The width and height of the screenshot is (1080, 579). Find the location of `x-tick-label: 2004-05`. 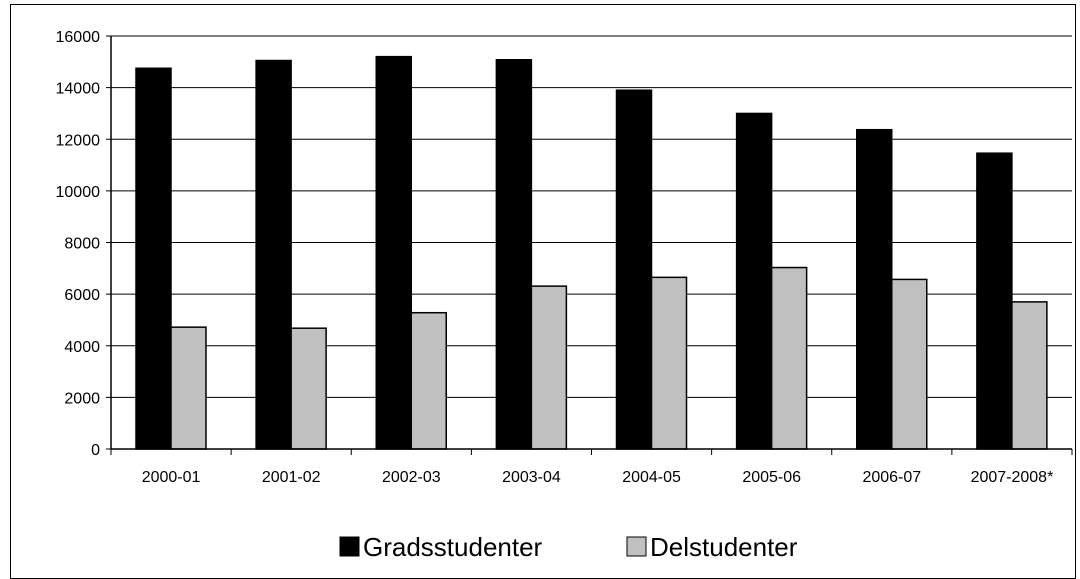

x-tick-label: 2004-05 is located at coordinates (651, 477).